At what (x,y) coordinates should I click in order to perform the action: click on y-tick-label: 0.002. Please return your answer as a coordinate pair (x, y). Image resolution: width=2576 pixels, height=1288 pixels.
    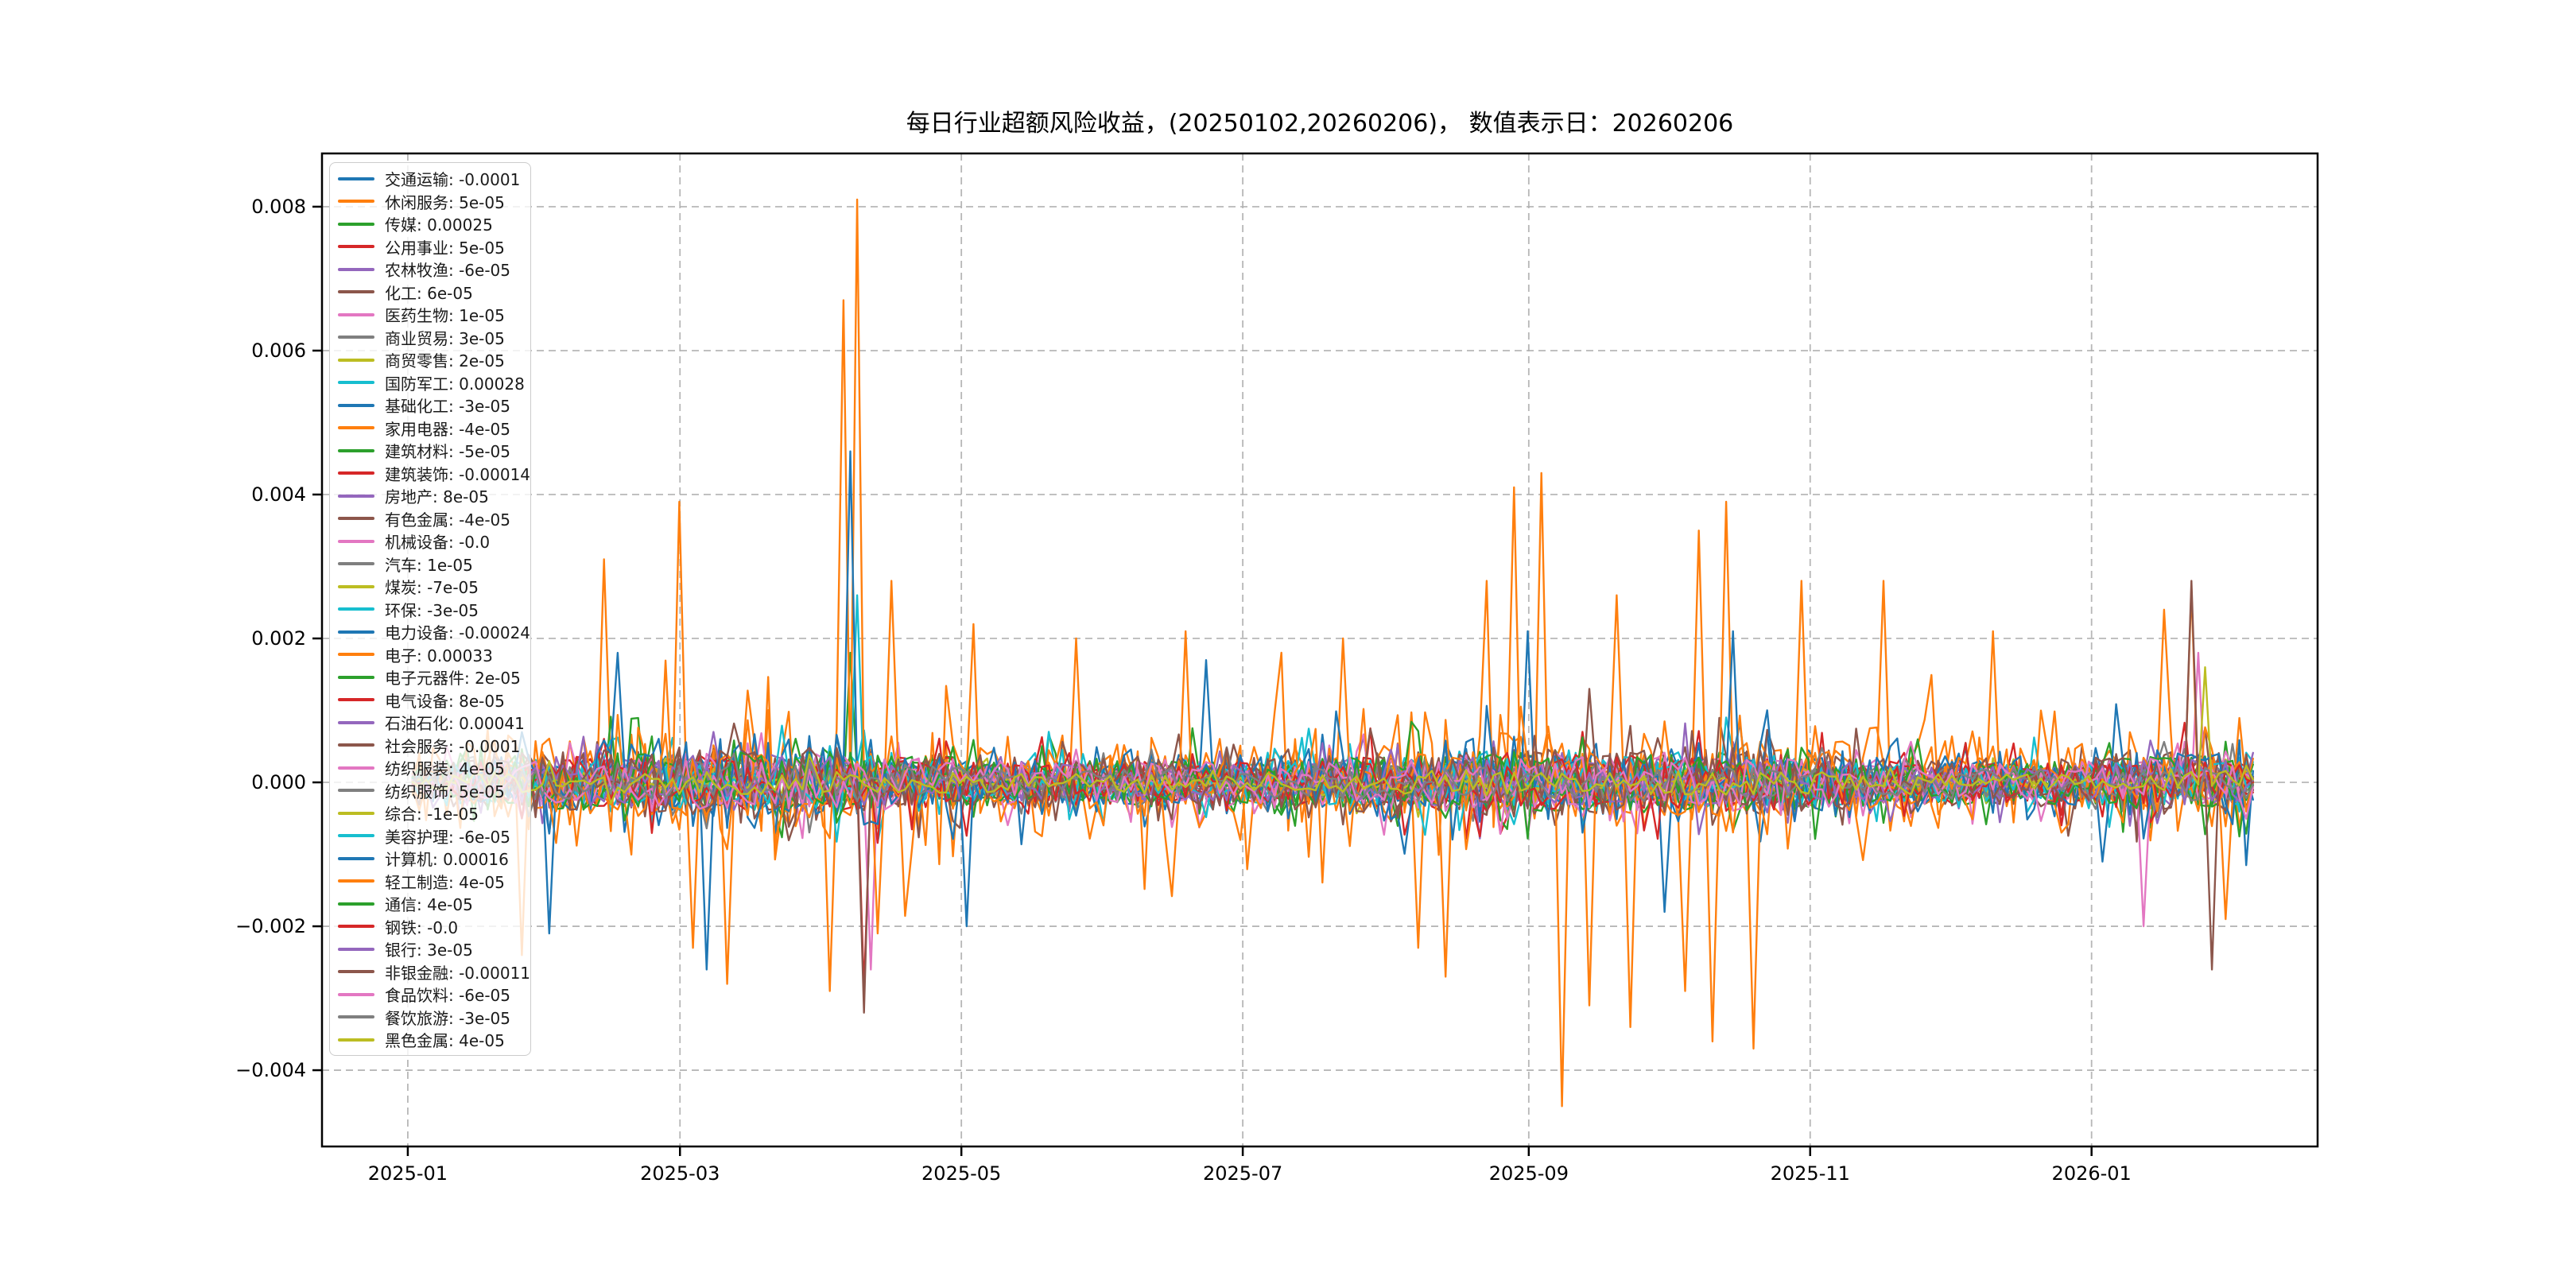
    Looking at the image, I should click on (279, 639).